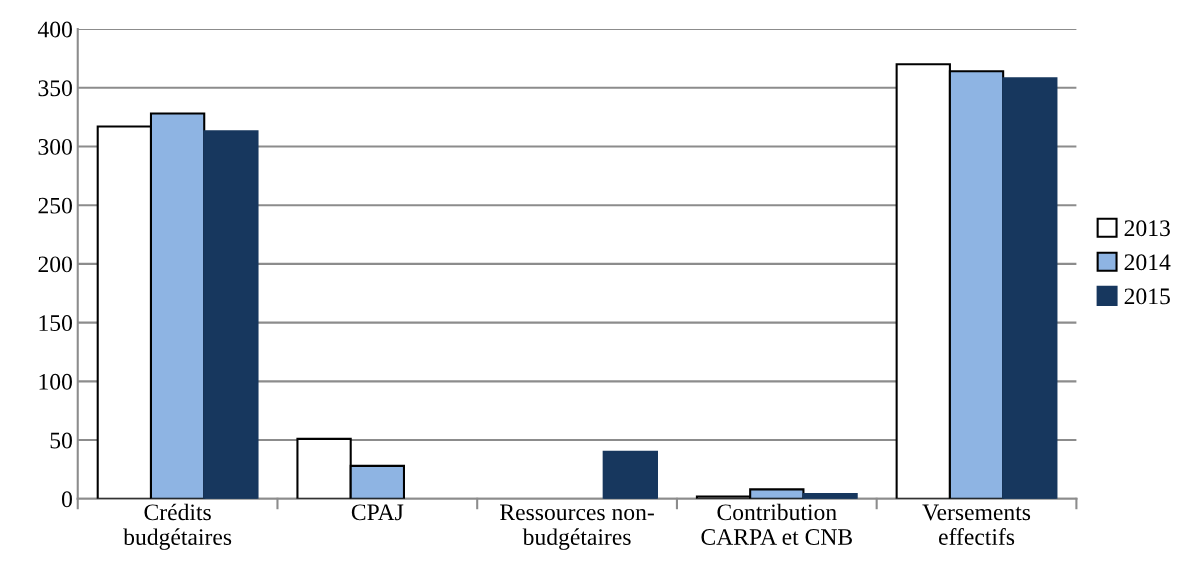 This screenshot has height=580, width=1196. Describe the element at coordinates (377, 512) in the screenshot. I see `x-tick-label: CPAJ` at that location.